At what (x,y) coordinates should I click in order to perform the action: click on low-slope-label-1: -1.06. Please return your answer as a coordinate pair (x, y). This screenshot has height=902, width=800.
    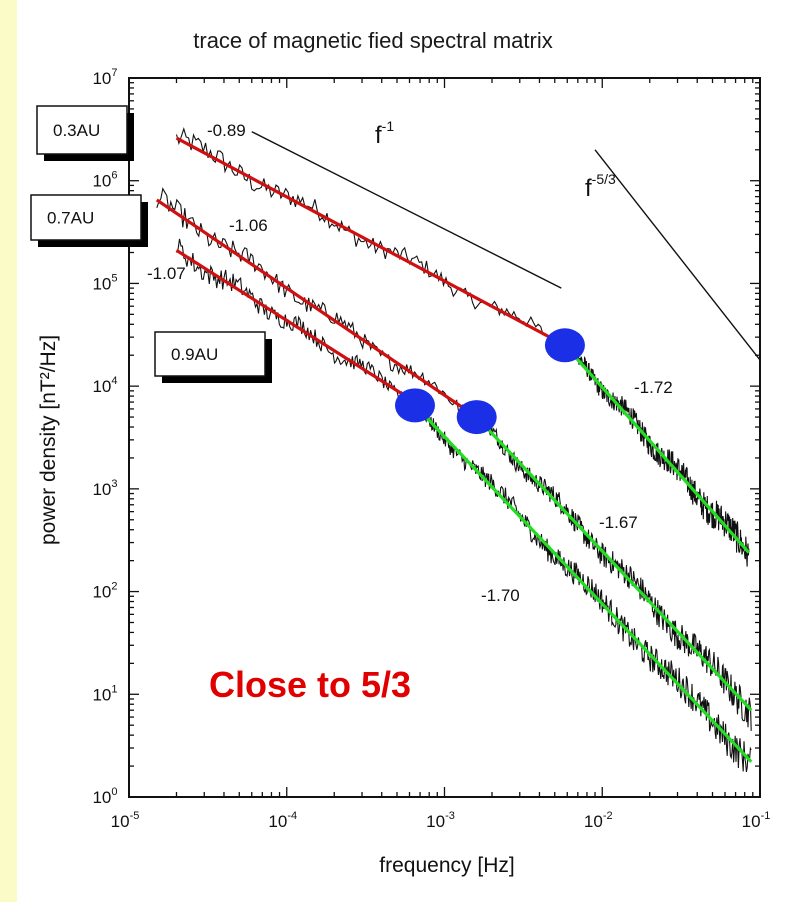
    Looking at the image, I should click on (248, 225).